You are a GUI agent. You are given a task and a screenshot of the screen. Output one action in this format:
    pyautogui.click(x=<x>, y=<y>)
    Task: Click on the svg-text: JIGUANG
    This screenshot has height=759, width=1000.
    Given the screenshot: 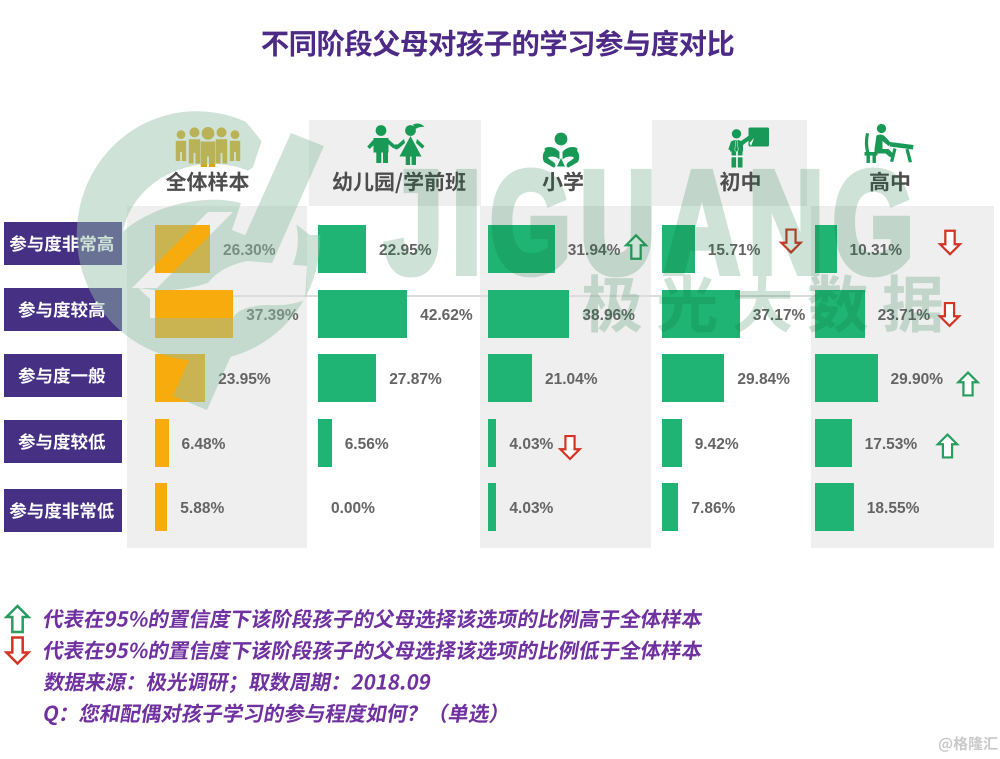 What is the action you would take?
    pyautogui.click(x=654, y=222)
    